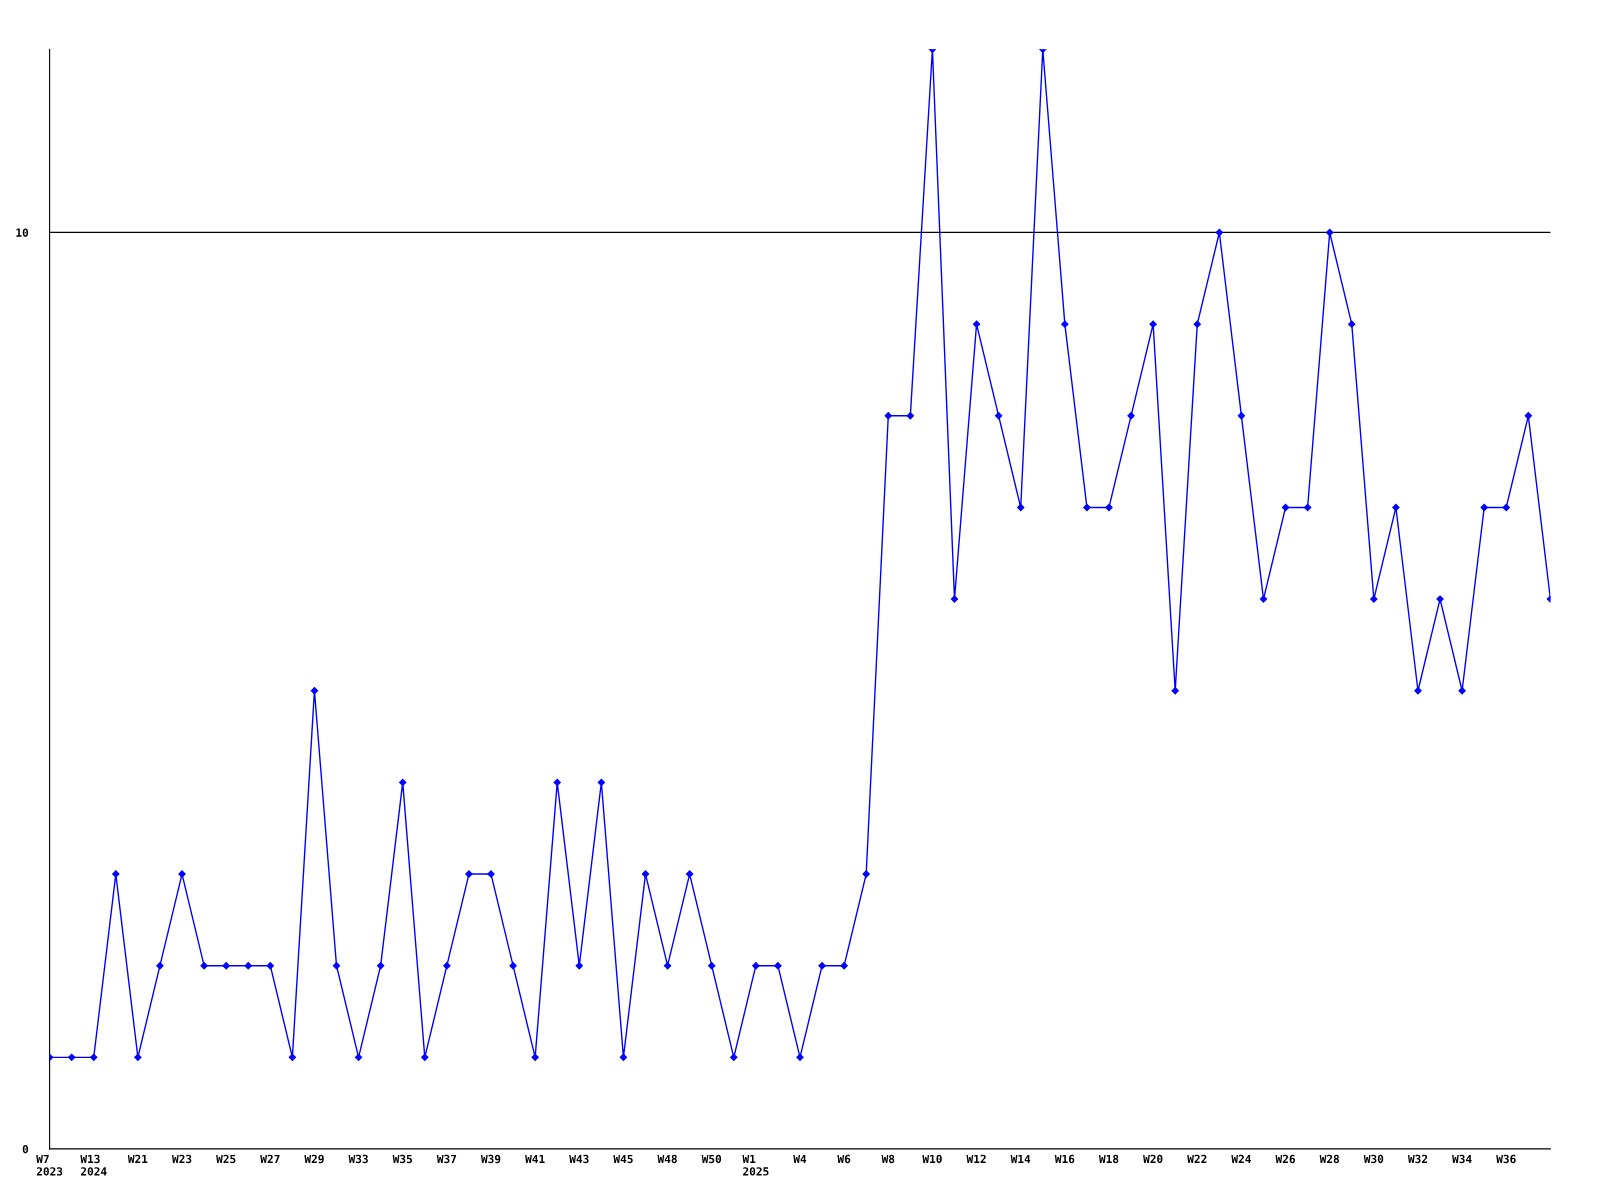 This screenshot has height=1200, width=1600. Describe the element at coordinates (446, 1159) in the screenshot. I see `x-tick-label: W37` at that location.